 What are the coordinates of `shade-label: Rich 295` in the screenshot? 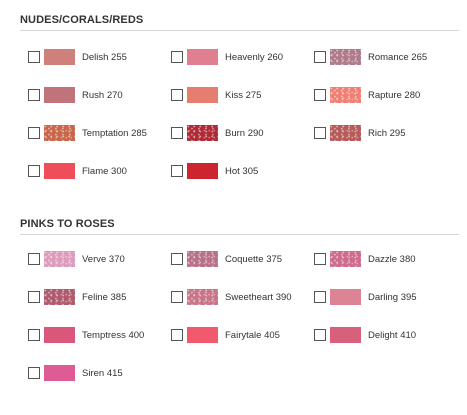 It's located at (387, 133).